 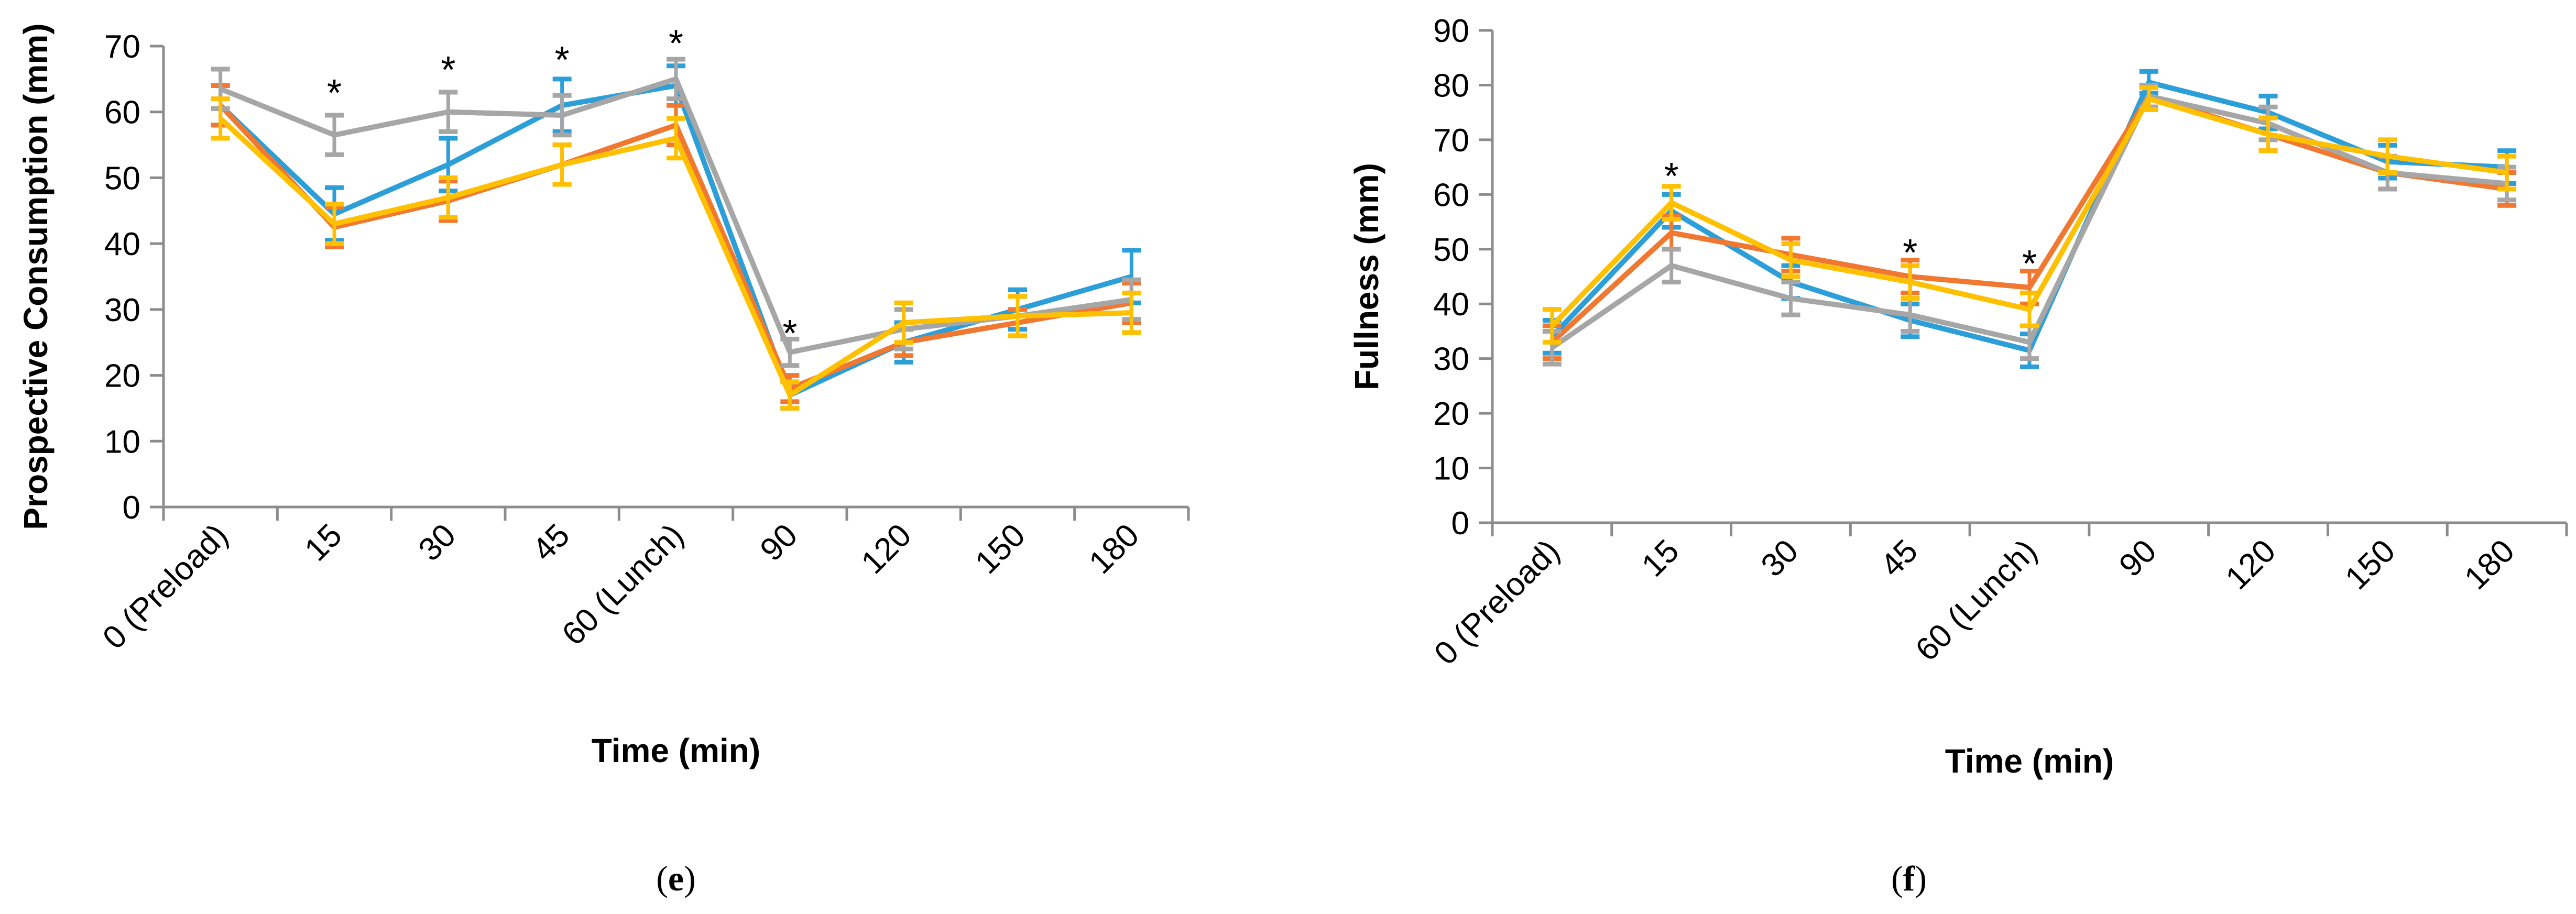 I want to click on y-axis-title: Prospective Consumption (mm), so click(x=36, y=276).